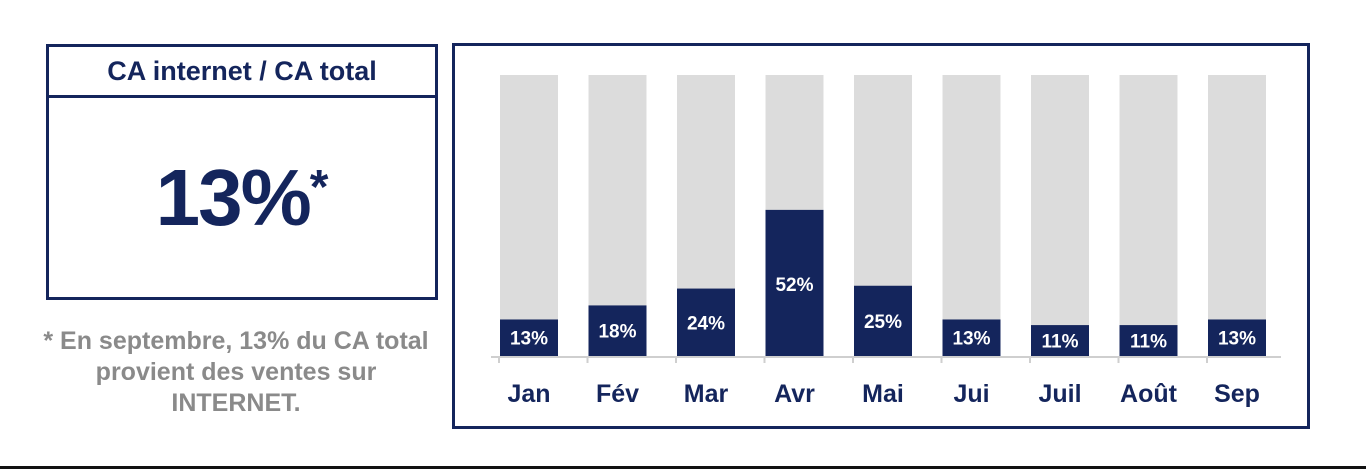 The height and width of the screenshot is (472, 1366). I want to click on x-tick-label: Août, so click(1149, 394).